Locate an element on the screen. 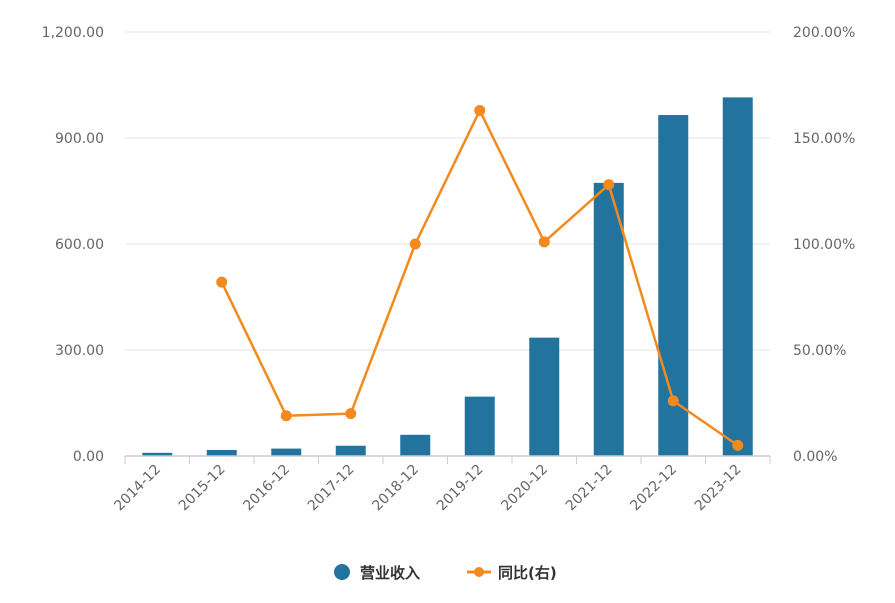 This screenshot has height=603, width=895. legend-label-yoy: 同比(右) is located at coordinates (527, 573).